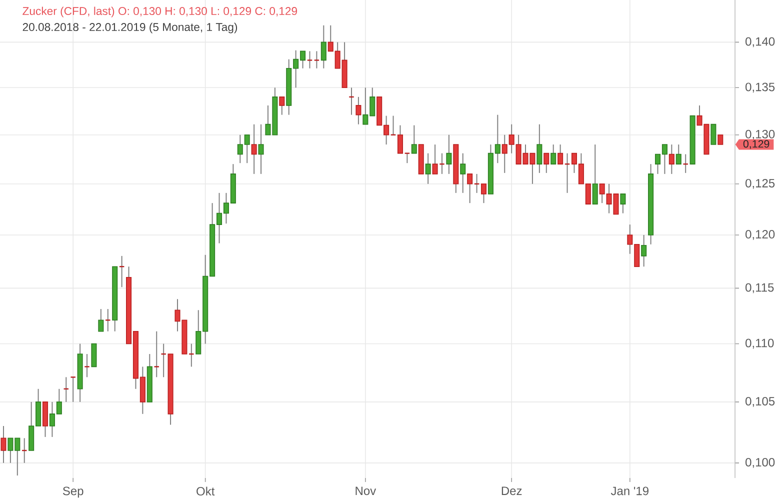  Describe the element at coordinates (366, 491) in the screenshot. I see `x-tick-label: Nov` at that location.